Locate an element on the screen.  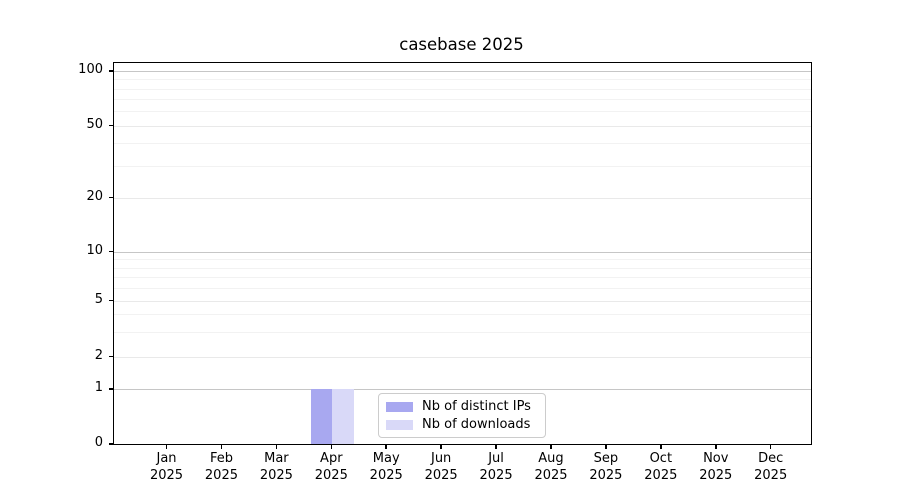
legend-entry-downloads: Nb of downloads is located at coordinates (461, 424).